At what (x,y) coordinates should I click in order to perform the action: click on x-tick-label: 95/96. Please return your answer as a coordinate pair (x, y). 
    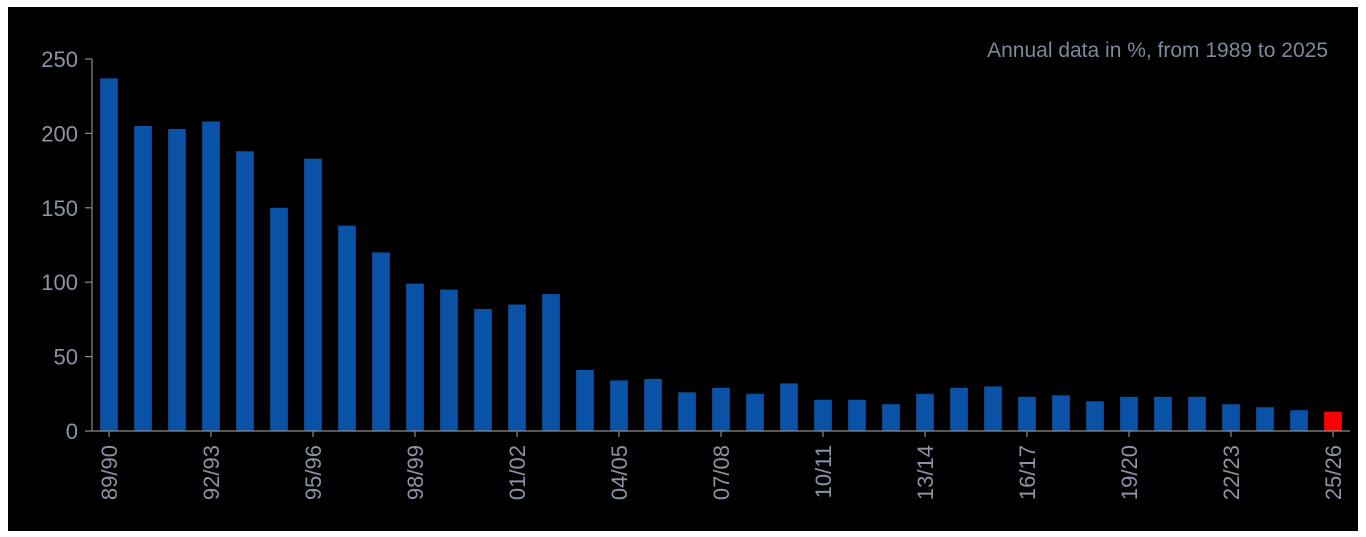
    Looking at the image, I should click on (313, 472).